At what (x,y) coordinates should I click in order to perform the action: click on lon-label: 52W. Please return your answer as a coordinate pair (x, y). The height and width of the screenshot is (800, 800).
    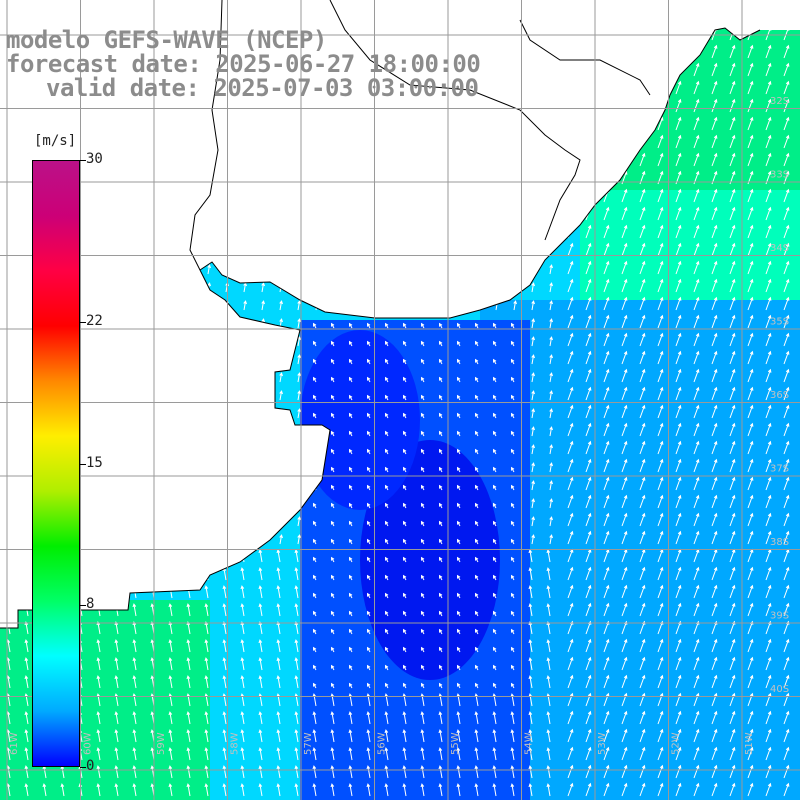
    Looking at the image, I should click on (676, 743).